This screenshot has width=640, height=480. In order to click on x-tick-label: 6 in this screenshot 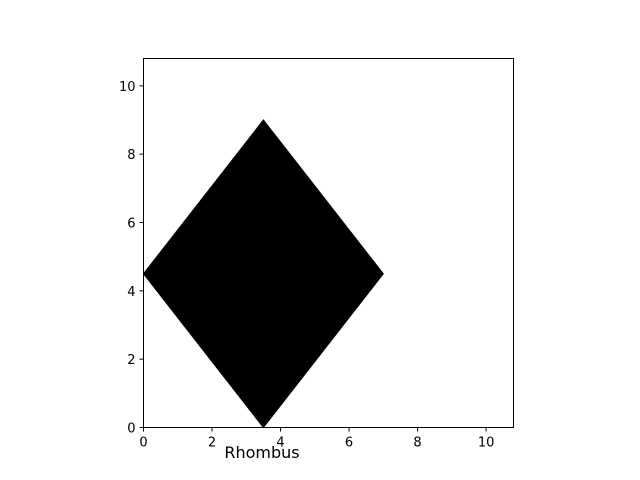, I will do `click(349, 443)`.